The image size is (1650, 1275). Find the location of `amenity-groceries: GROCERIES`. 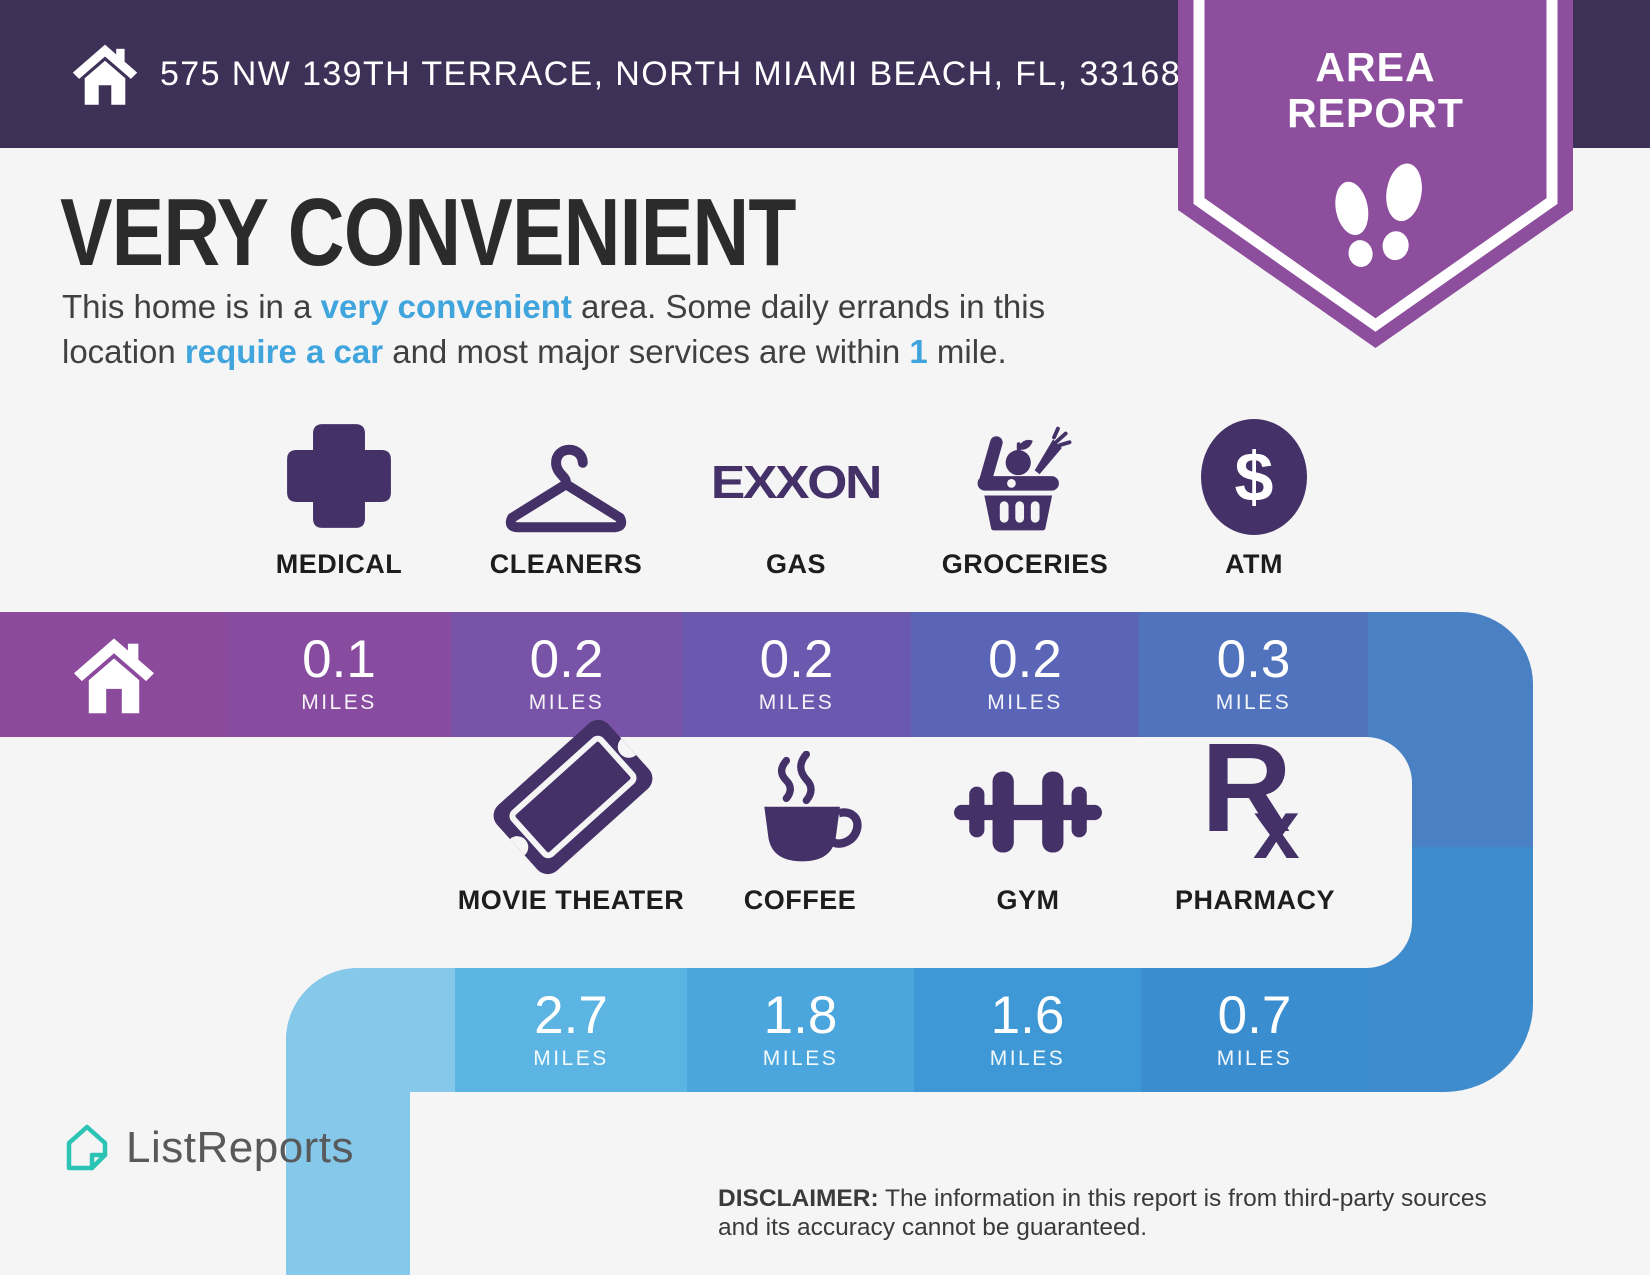

amenity-groceries: GROCERIES is located at coordinates (1025, 498).